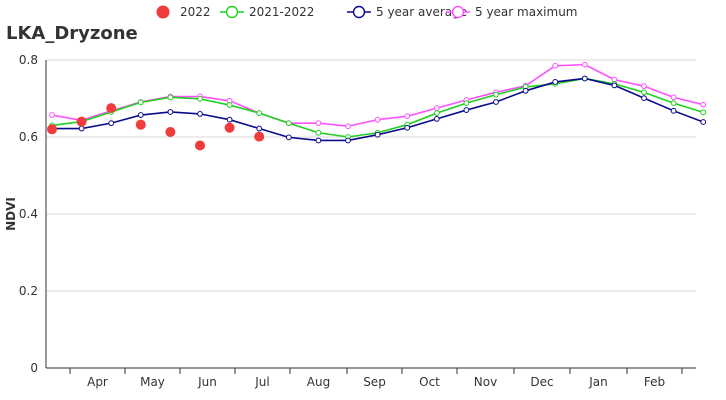 The width and height of the screenshot is (726, 400). I want to click on y-tick-label: 0.2, so click(28, 291).